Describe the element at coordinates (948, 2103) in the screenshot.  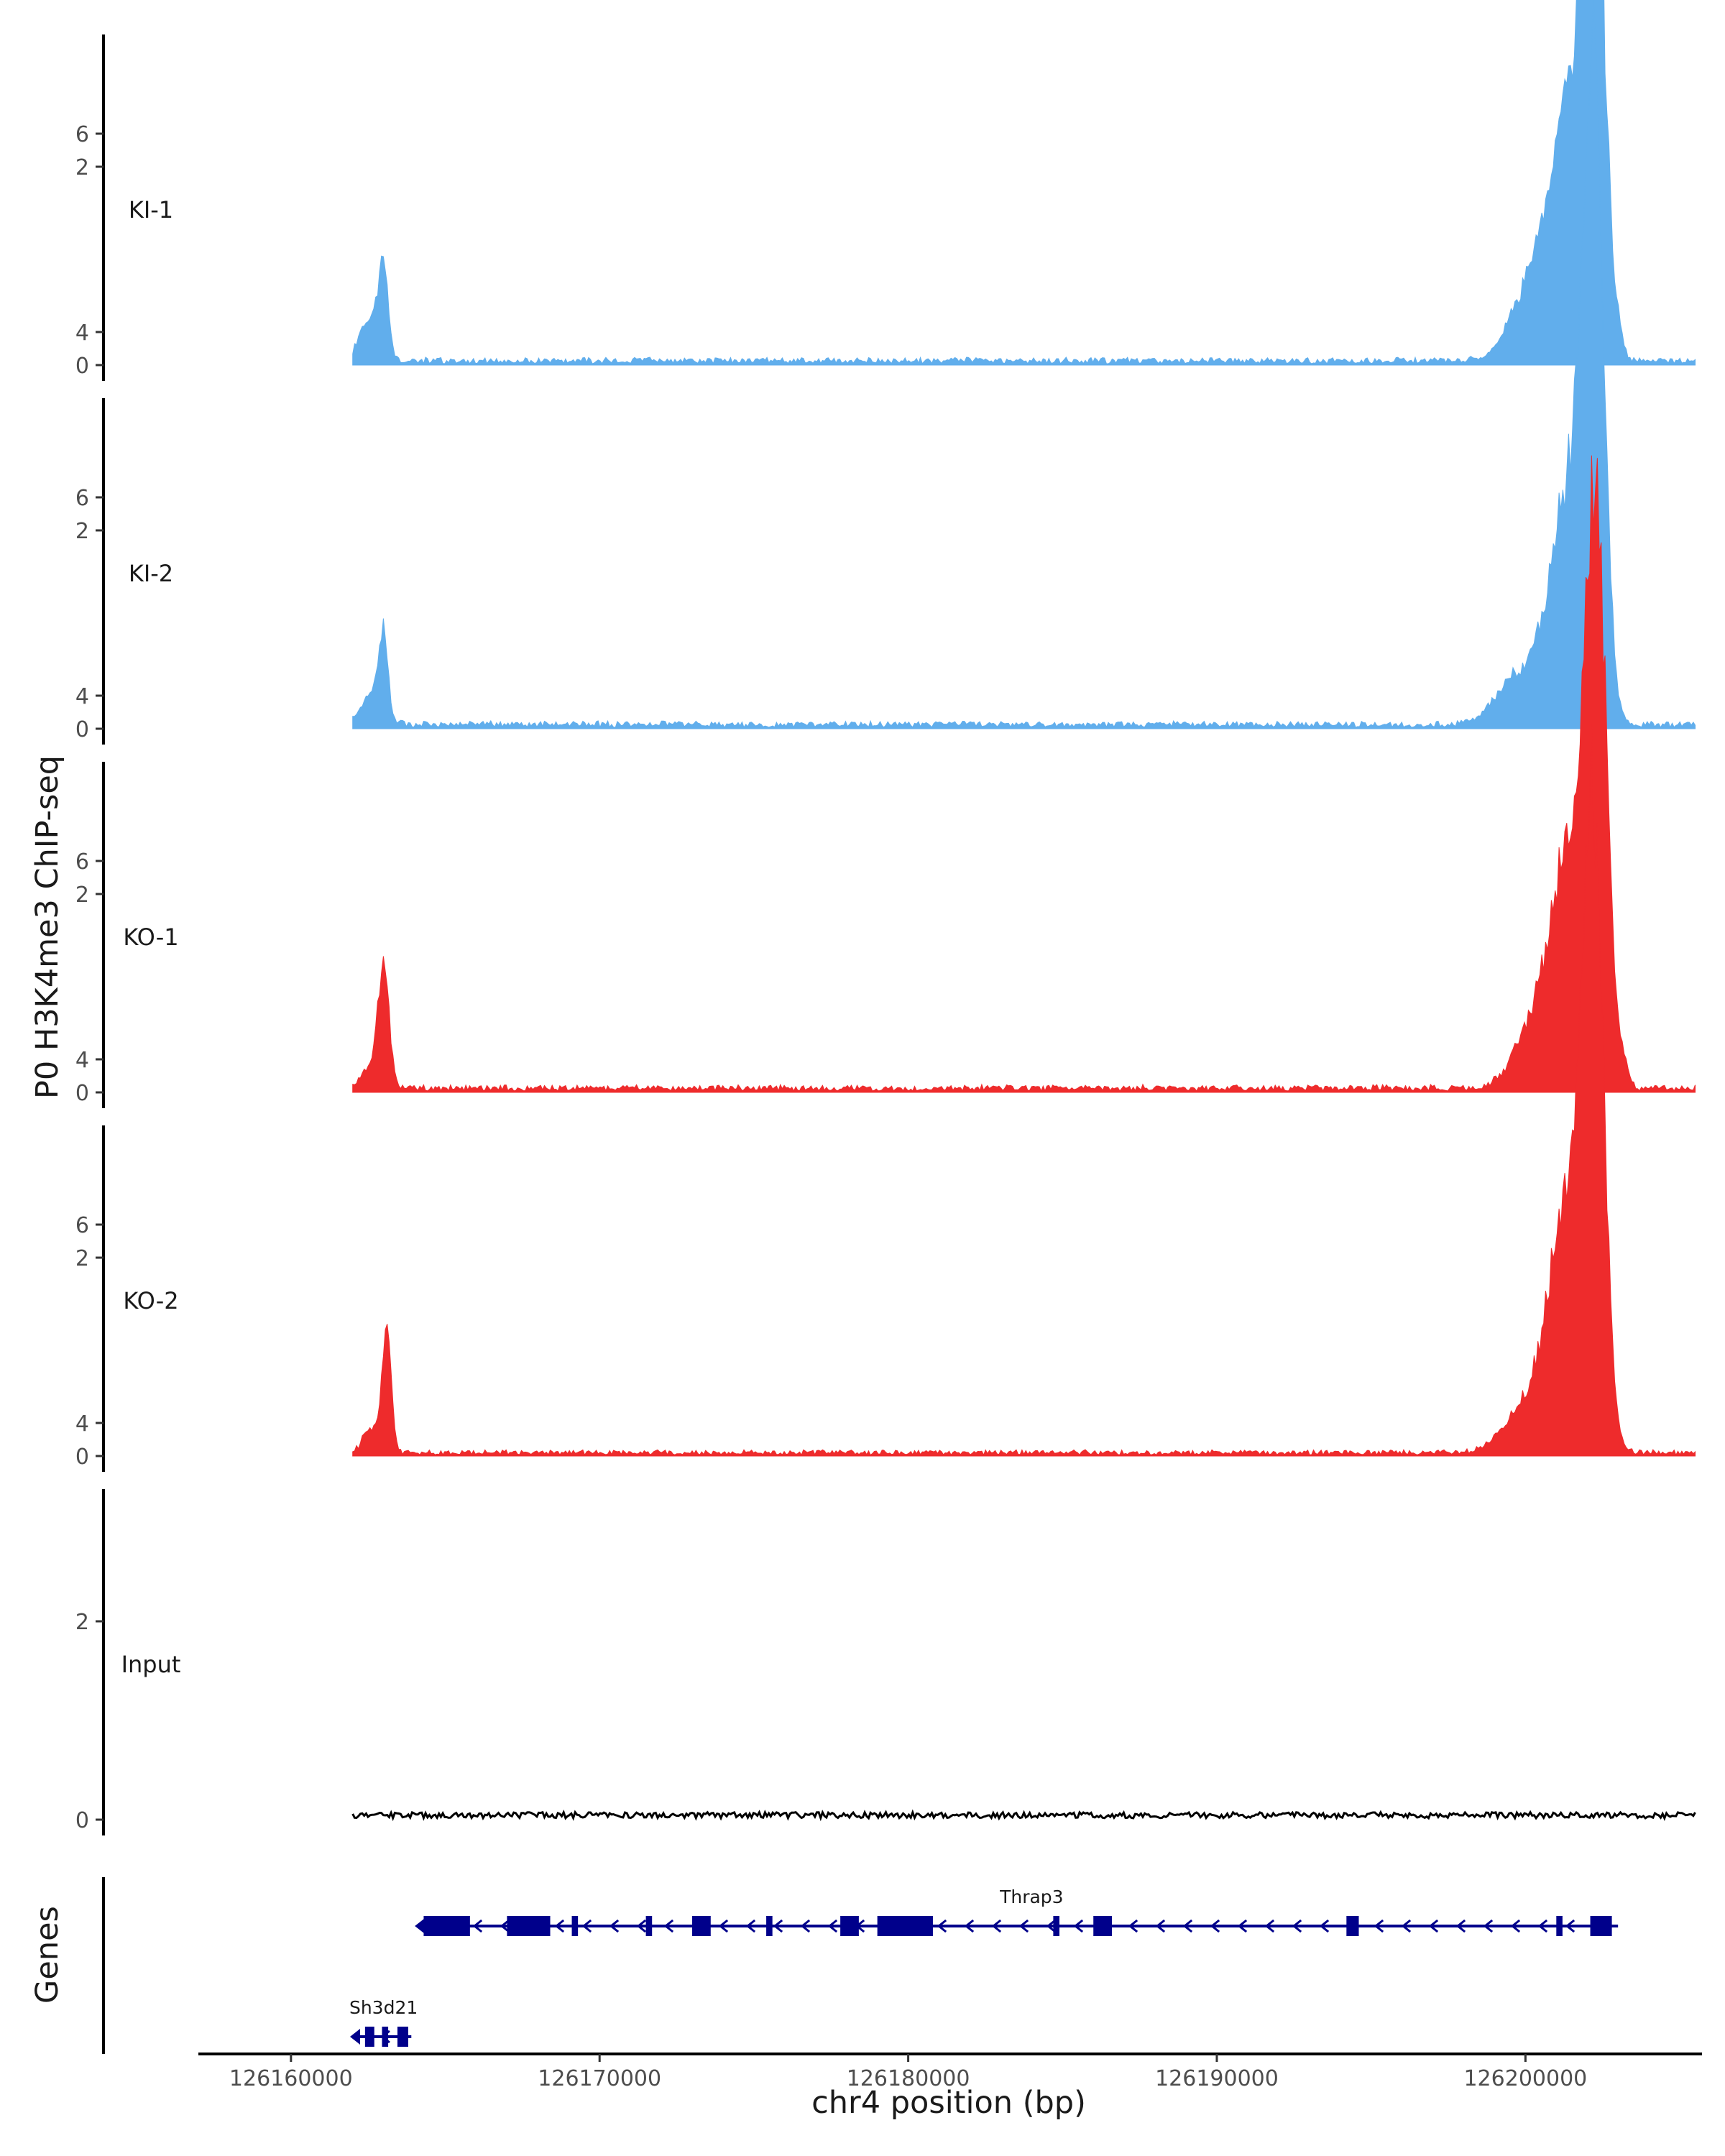
I see `x-axis-title: chr4 position (bp)` at that location.